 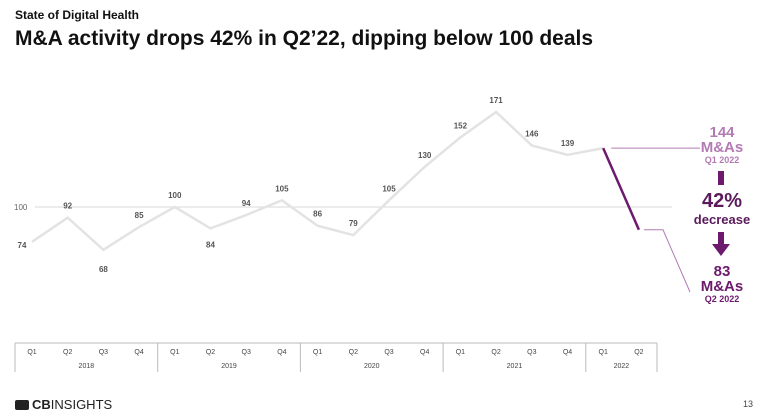 I want to click on data-label: 152, so click(x=461, y=125).